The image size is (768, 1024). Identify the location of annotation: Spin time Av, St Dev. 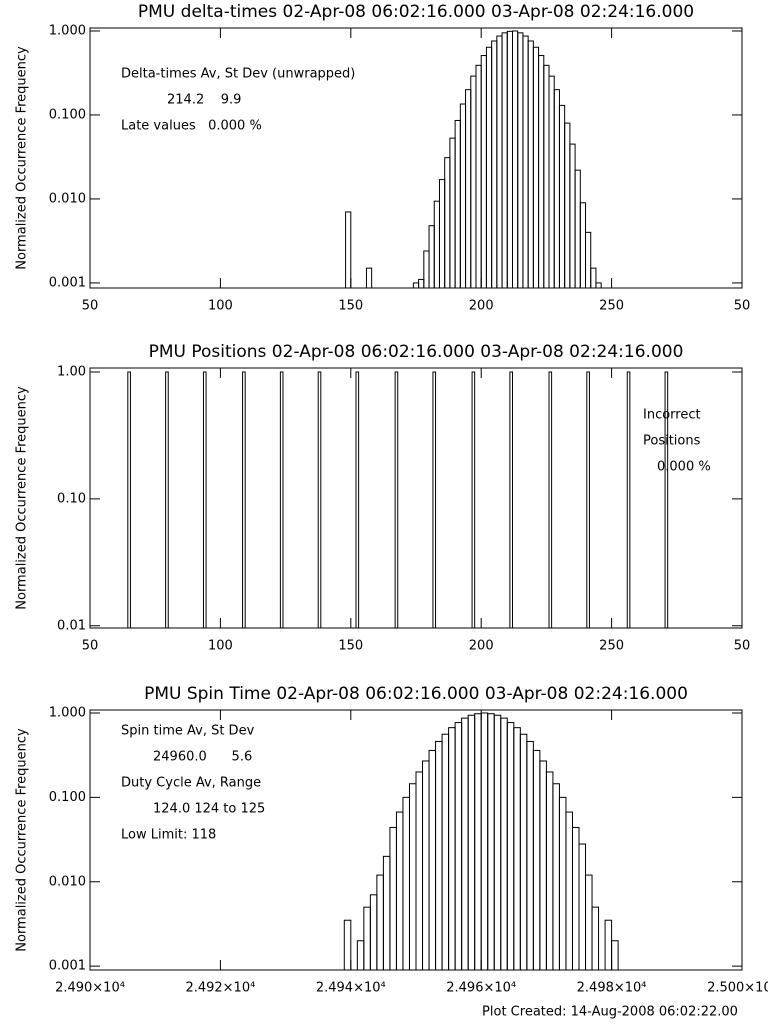
(188, 731).